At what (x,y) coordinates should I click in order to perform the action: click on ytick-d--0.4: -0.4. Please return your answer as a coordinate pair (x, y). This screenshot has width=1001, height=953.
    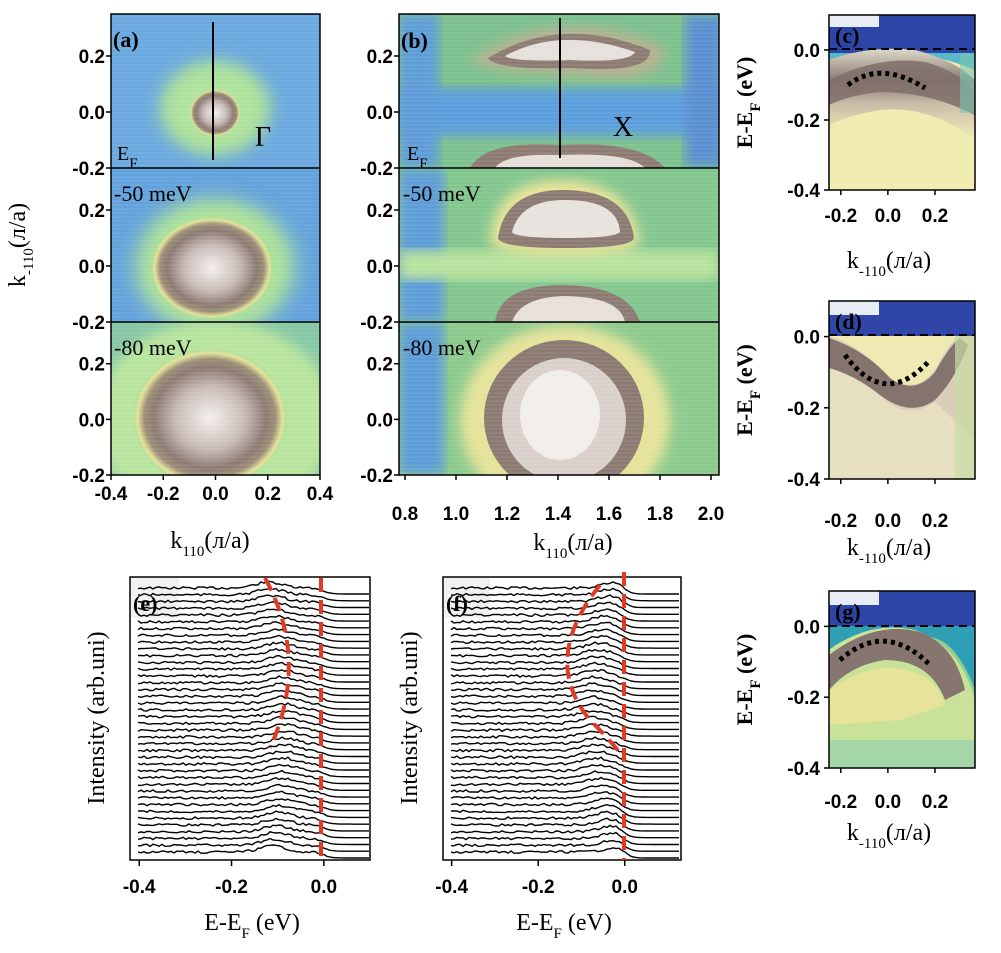
    Looking at the image, I should click on (803, 480).